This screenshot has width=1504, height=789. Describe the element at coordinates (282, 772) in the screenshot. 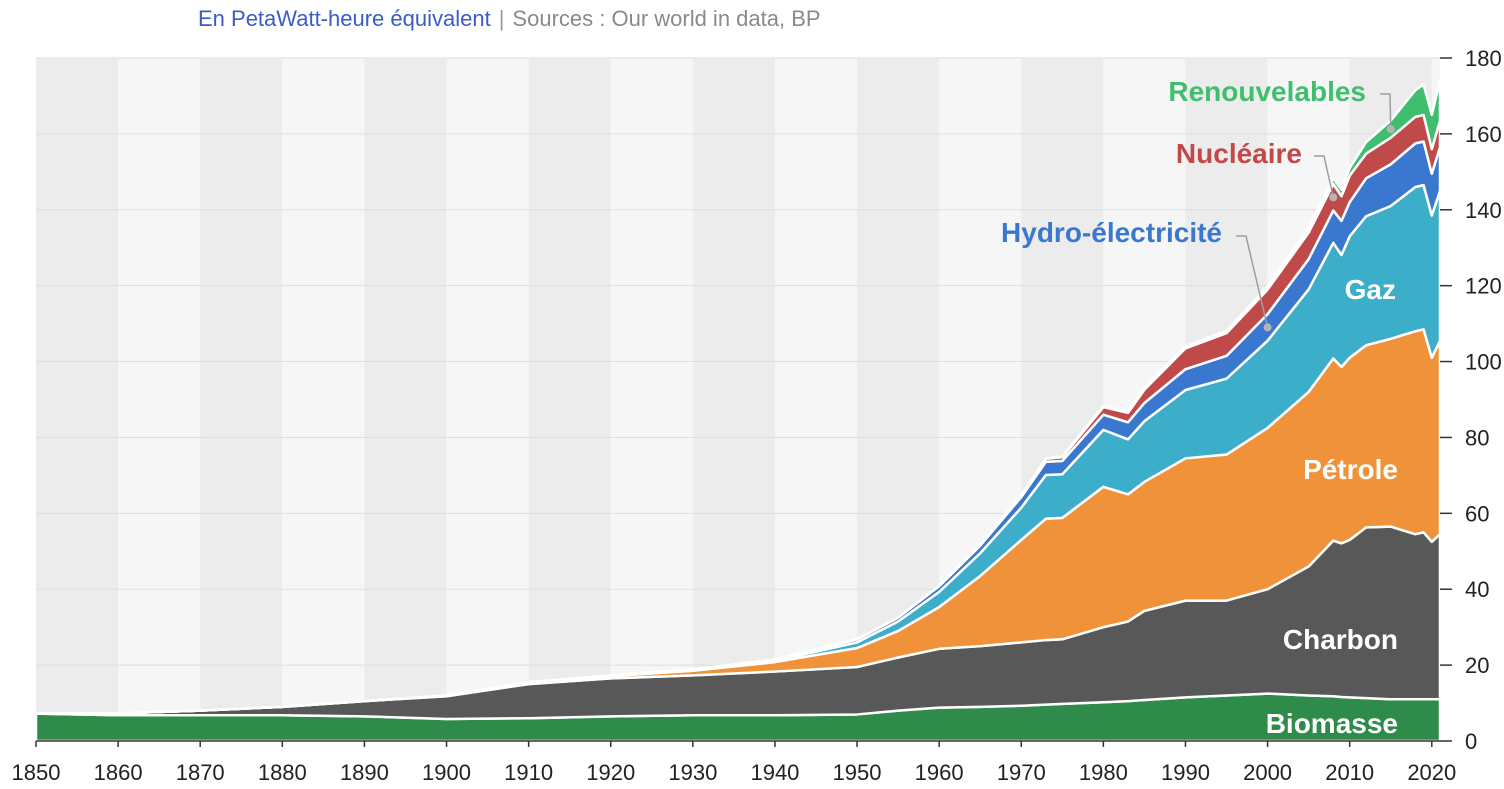

I see `x-tick-label: 1880` at that location.